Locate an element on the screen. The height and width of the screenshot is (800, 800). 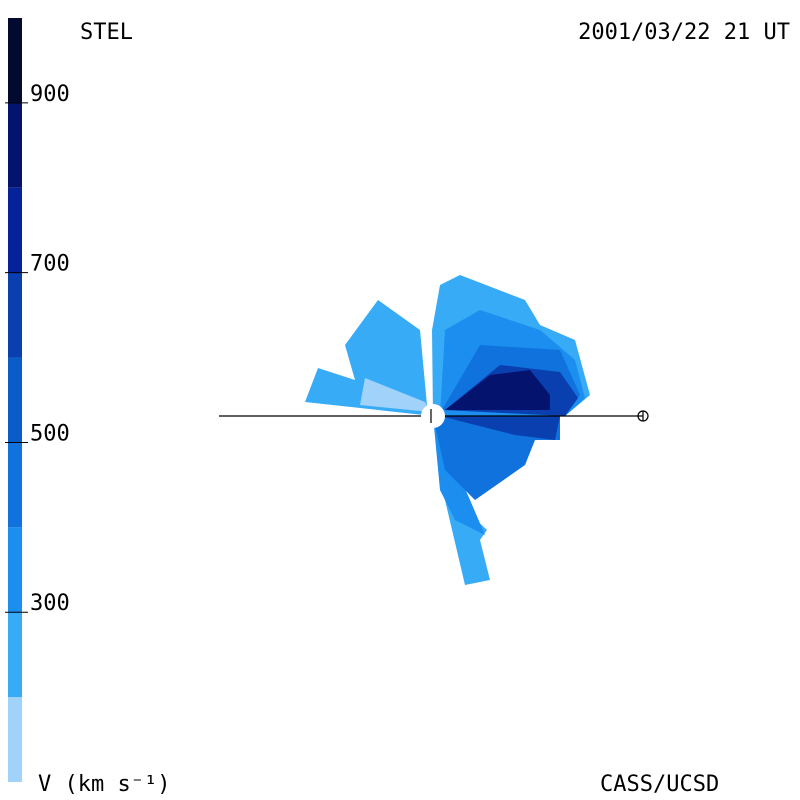
colorbar-label: V (km s⁻¹) is located at coordinates (104, 784).